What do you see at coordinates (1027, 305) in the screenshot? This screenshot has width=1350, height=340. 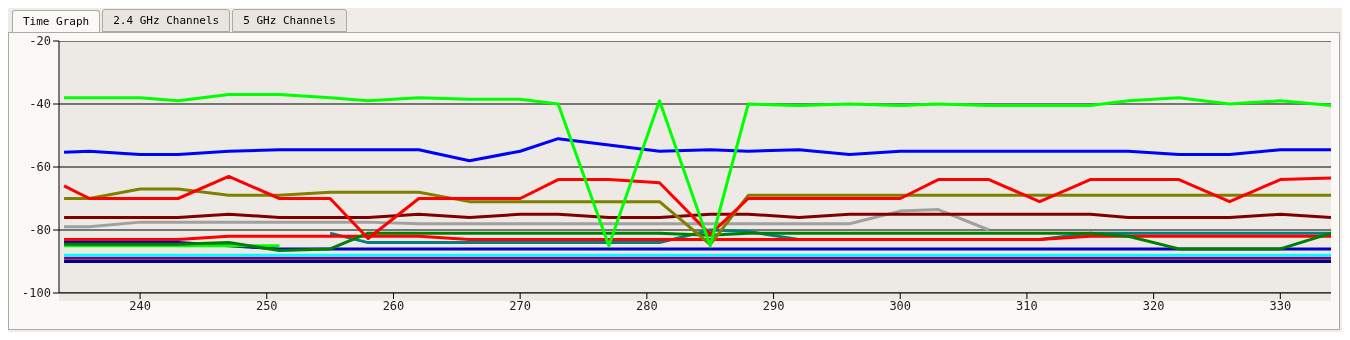 I see `x-tick-label: 310` at bounding box center [1027, 305].